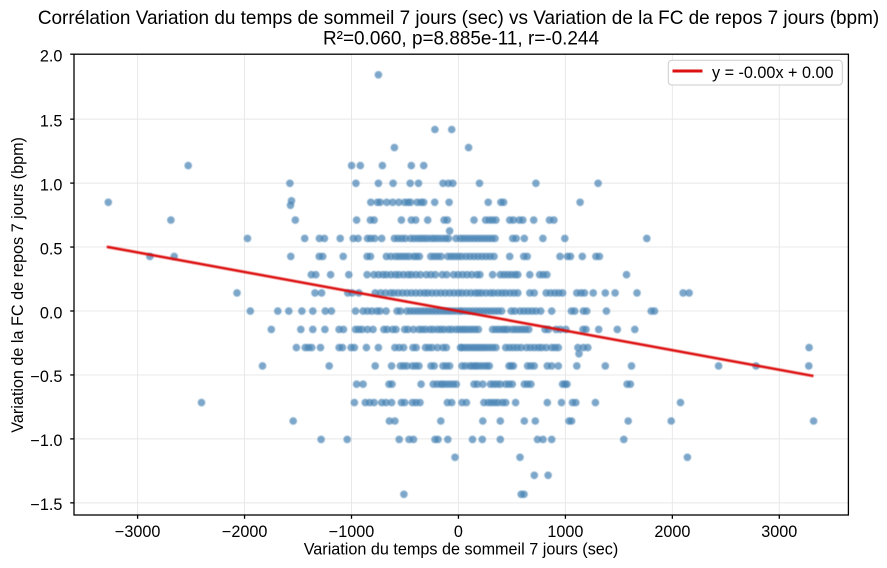 The image size is (887, 568). I want to click on svg-text: y = -0.00x + 0.00, so click(773, 73).